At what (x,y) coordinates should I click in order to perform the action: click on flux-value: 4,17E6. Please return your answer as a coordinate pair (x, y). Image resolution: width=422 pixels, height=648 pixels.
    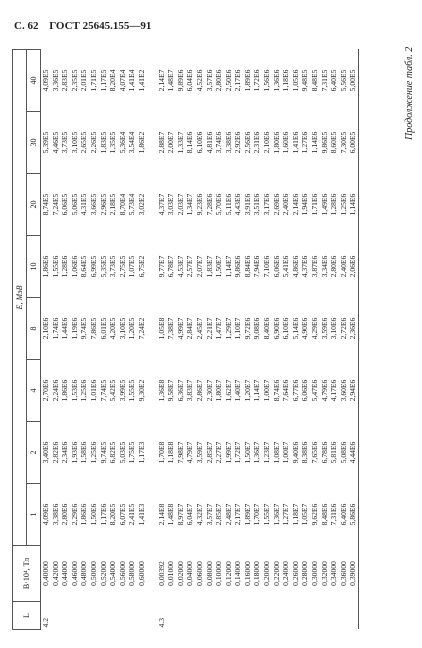
    Looking at the image, I should click on (334, 390).